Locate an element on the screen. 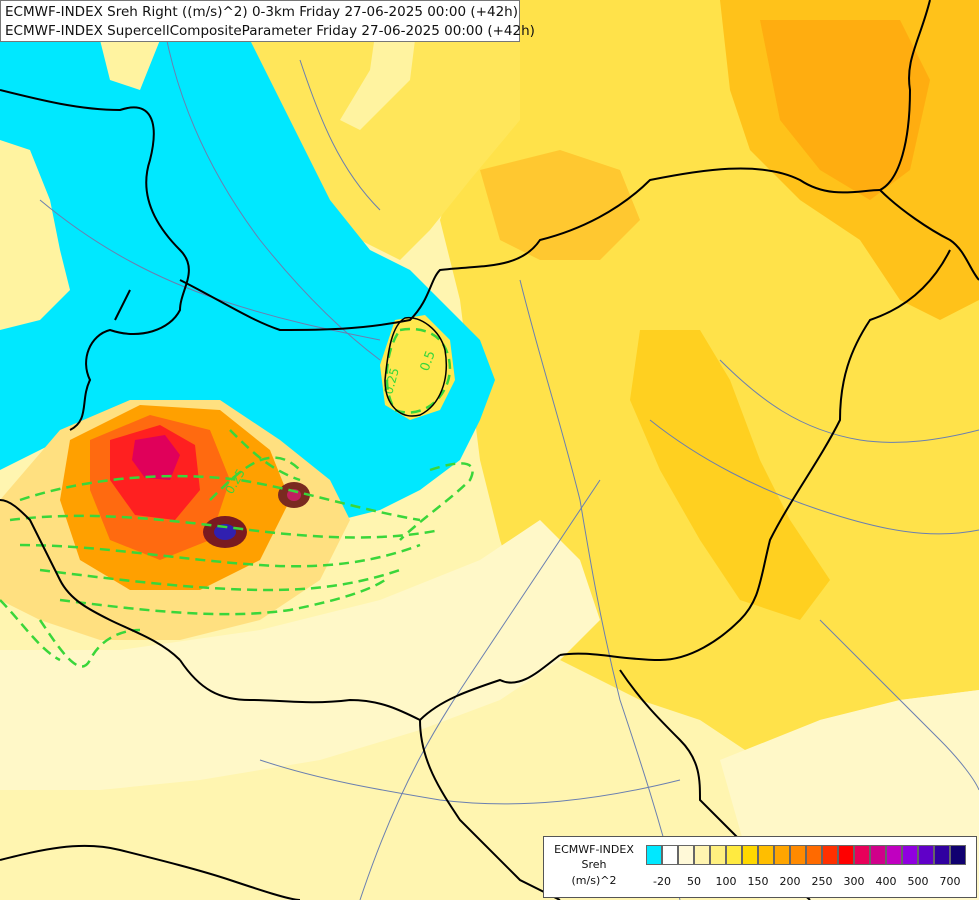 The height and width of the screenshot is (900, 979). legend-tick-label: 300 is located at coordinates (854, 881).